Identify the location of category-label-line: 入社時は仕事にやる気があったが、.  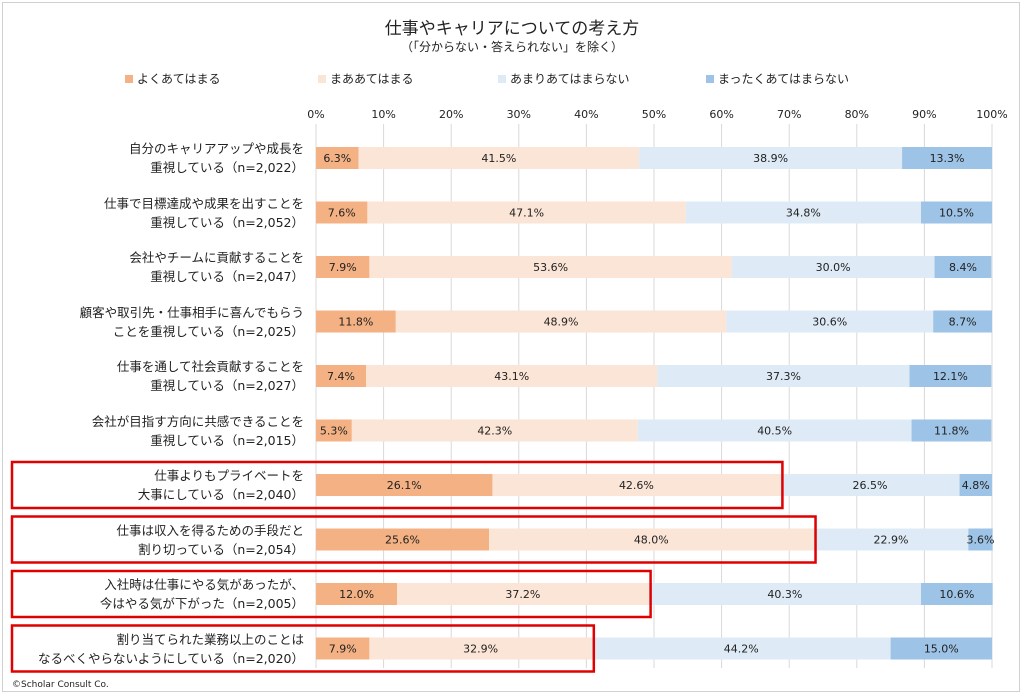
(204, 584).